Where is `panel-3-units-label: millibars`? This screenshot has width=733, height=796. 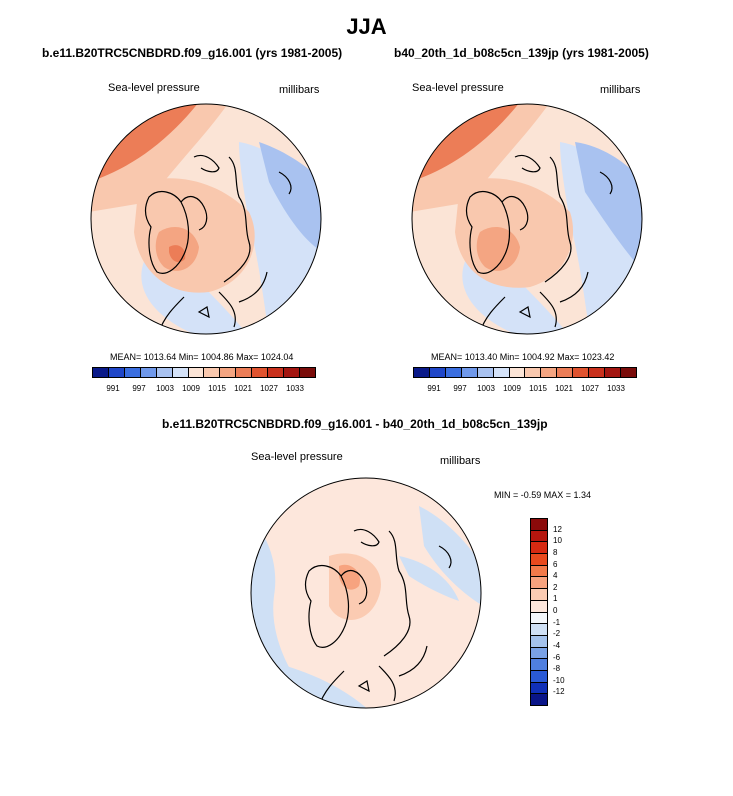
panel-3-units-label: millibars is located at coordinates (460, 461).